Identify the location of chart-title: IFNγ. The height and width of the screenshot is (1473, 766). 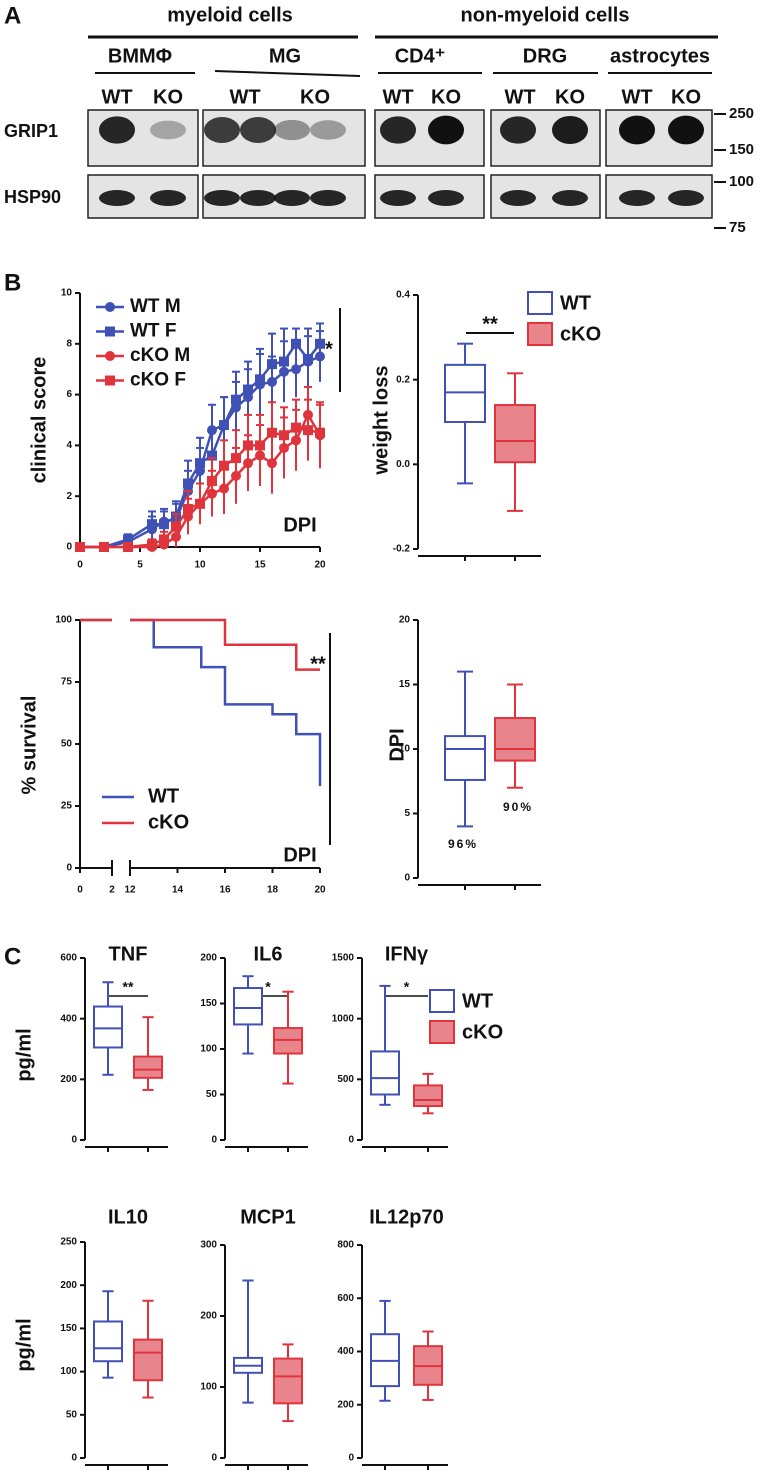
(407, 954).